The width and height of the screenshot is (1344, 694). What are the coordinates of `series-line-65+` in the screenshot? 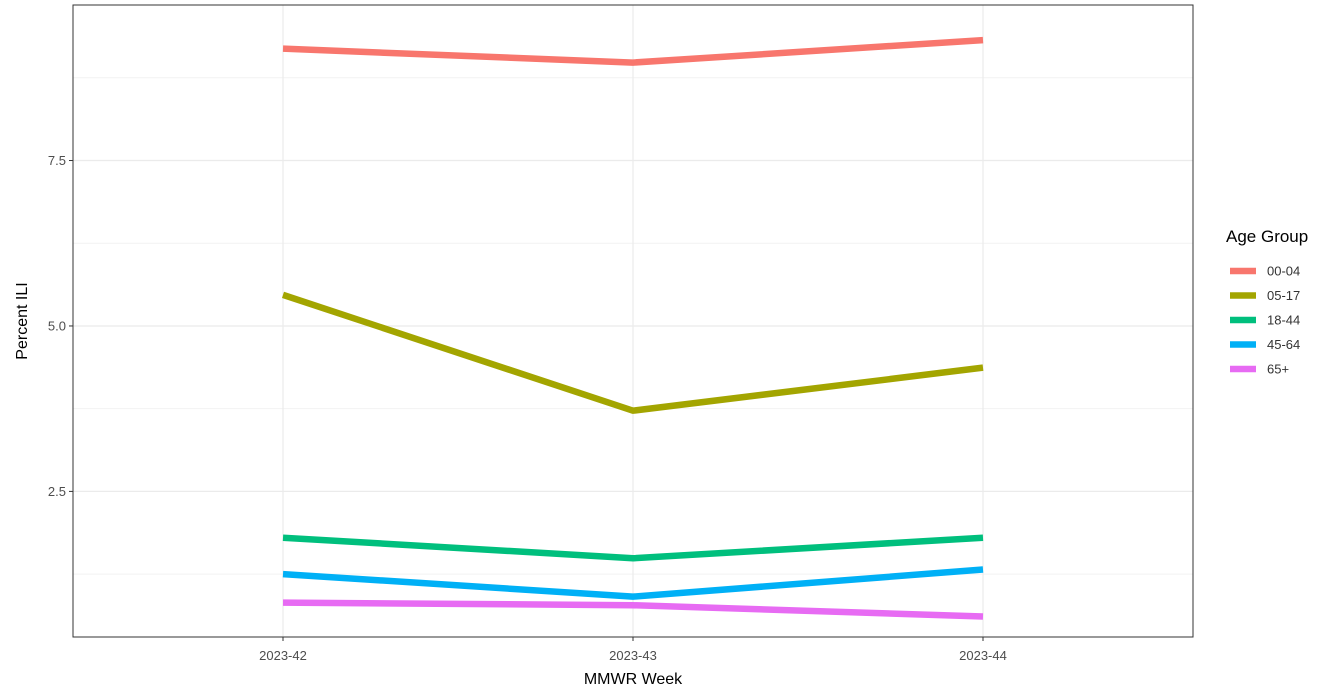 It's located at (633, 609).